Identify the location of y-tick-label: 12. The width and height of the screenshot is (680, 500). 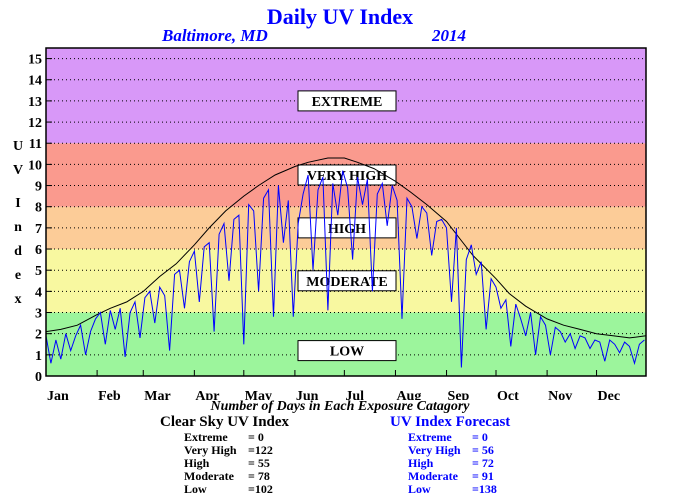
(35, 123).